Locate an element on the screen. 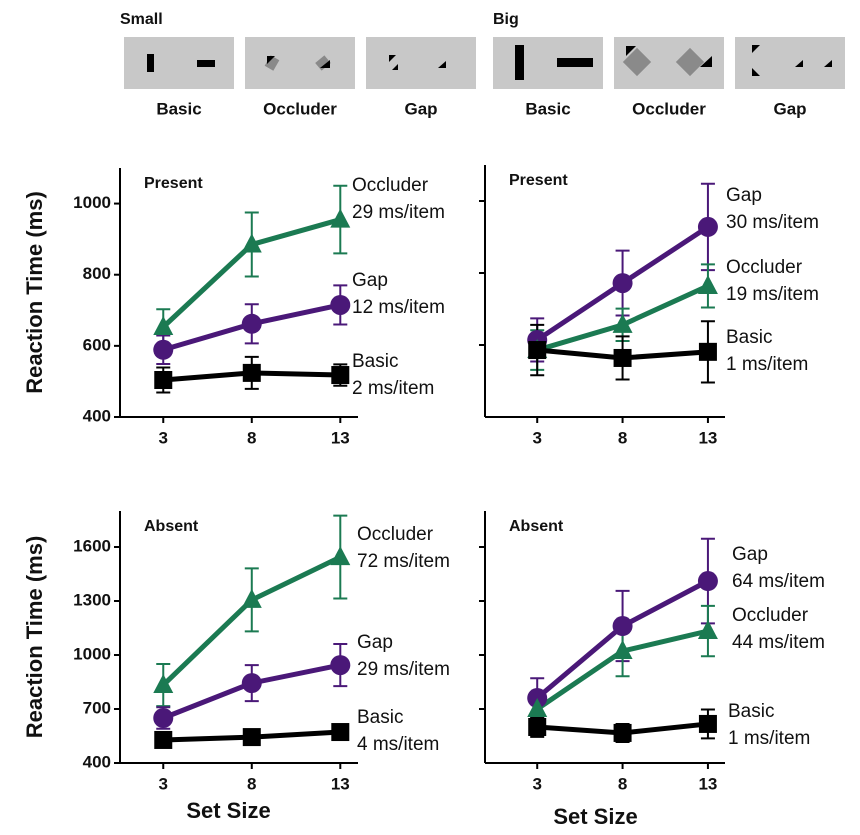 This screenshot has height=835, width=860. y-tick-label: 800 is located at coordinates (97, 273).